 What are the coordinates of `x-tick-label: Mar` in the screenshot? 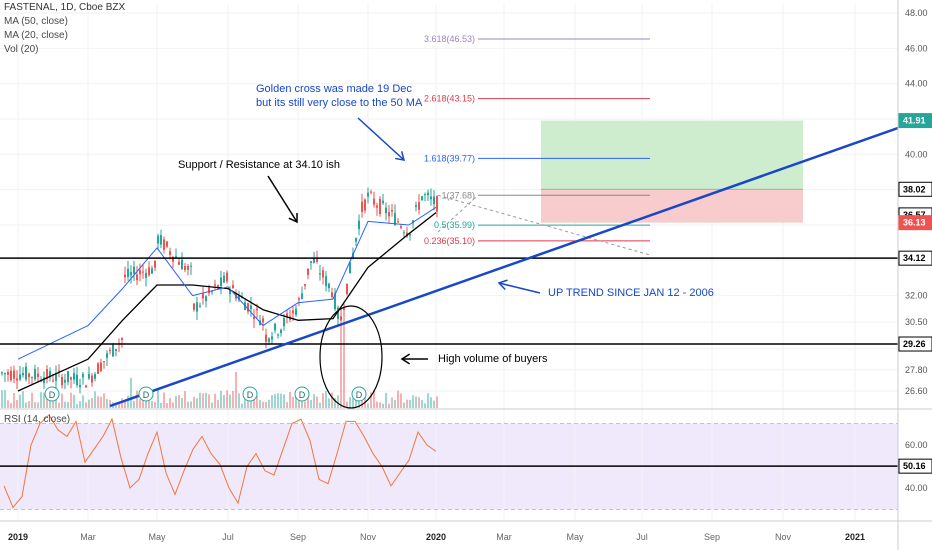 It's located at (88, 537).